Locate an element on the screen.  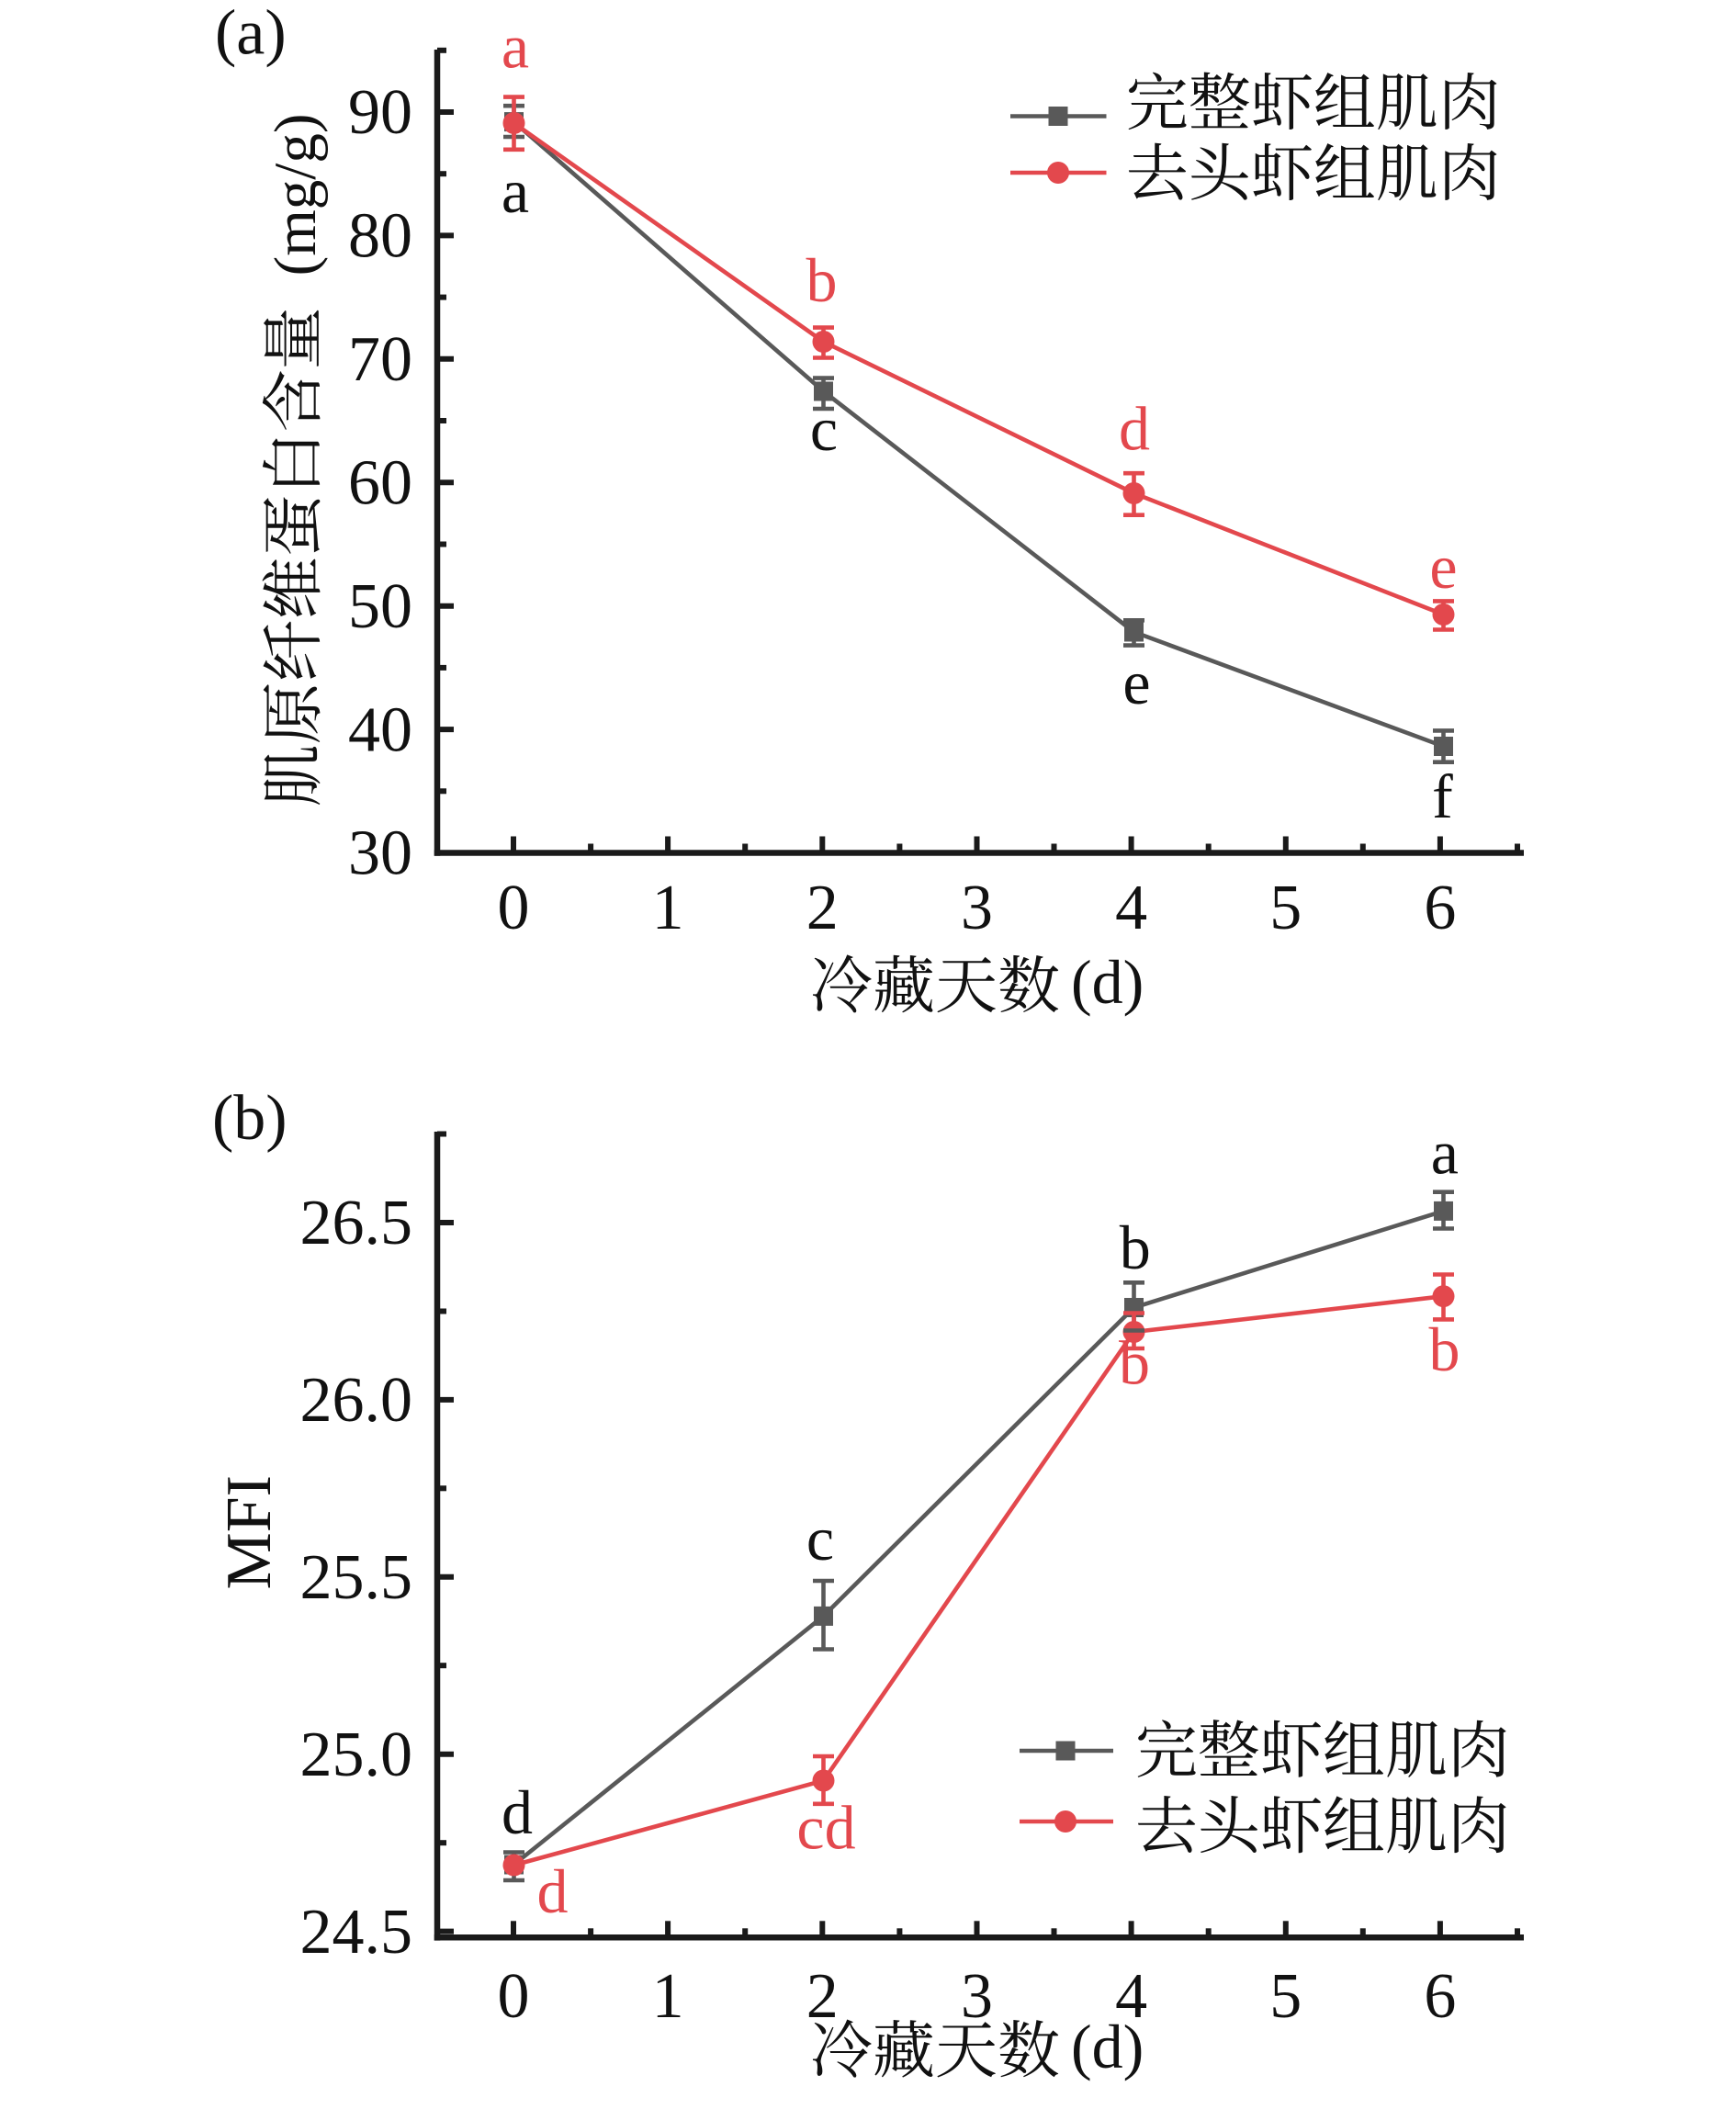
svg-text: 25.5 is located at coordinates (356, 1577).